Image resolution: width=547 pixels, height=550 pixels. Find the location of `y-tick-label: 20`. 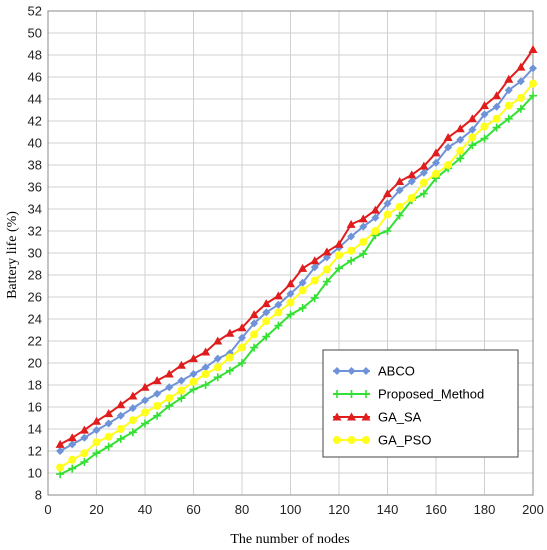

y-tick-label: 20 is located at coordinates (35, 363).